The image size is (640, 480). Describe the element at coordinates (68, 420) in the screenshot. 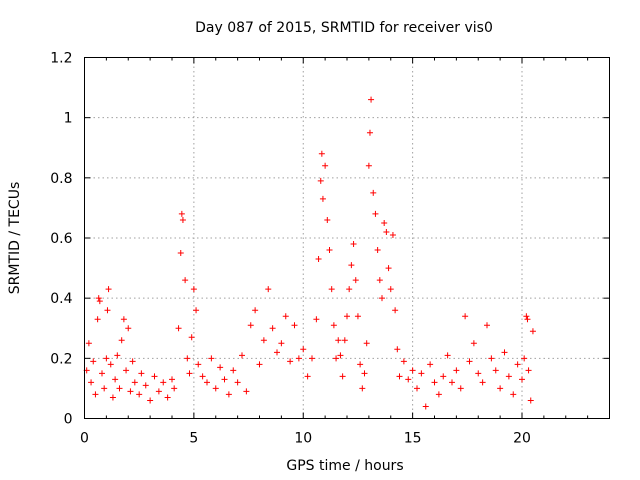

I see `y-tick-label: 0` at that location.